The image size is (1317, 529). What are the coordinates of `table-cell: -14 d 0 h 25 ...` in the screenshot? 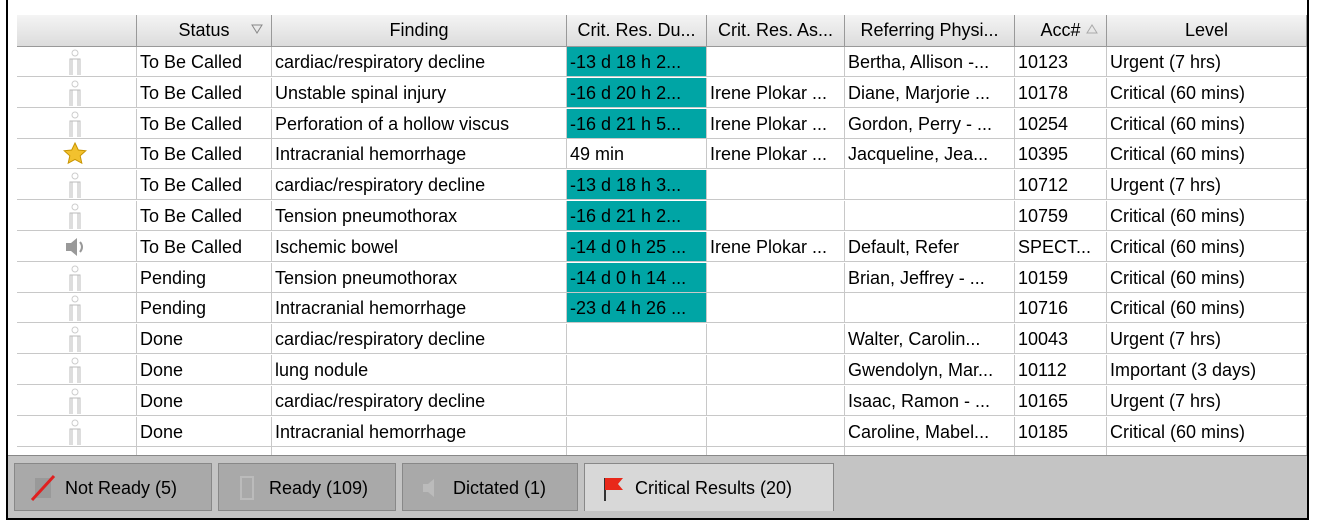 It's located at (637, 246).